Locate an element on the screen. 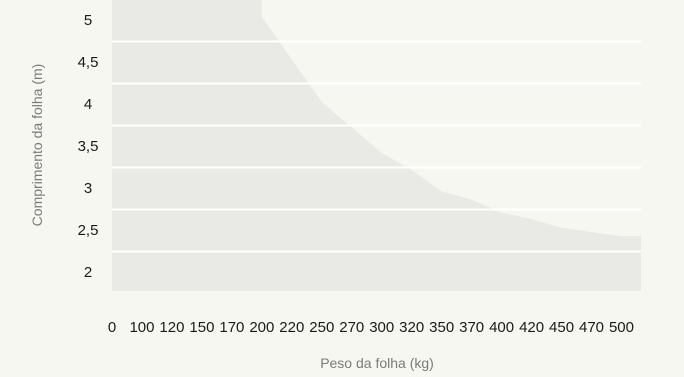  y-tick-label: 4,5 is located at coordinates (88, 62).